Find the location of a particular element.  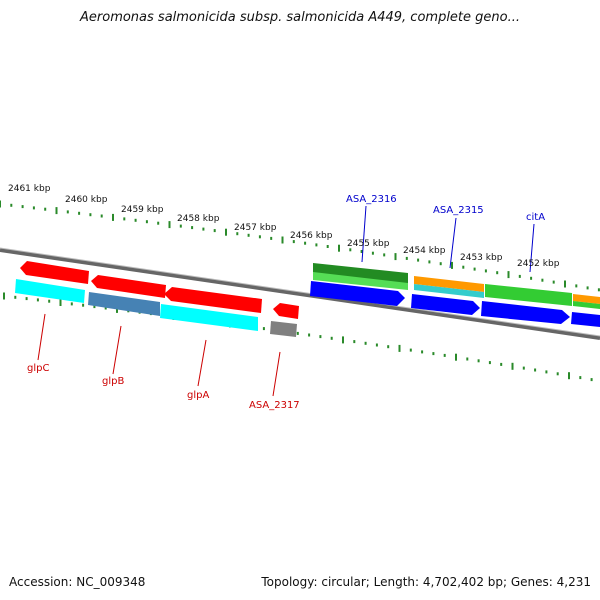

protein-asa2317 is located at coordinates (283, 329).